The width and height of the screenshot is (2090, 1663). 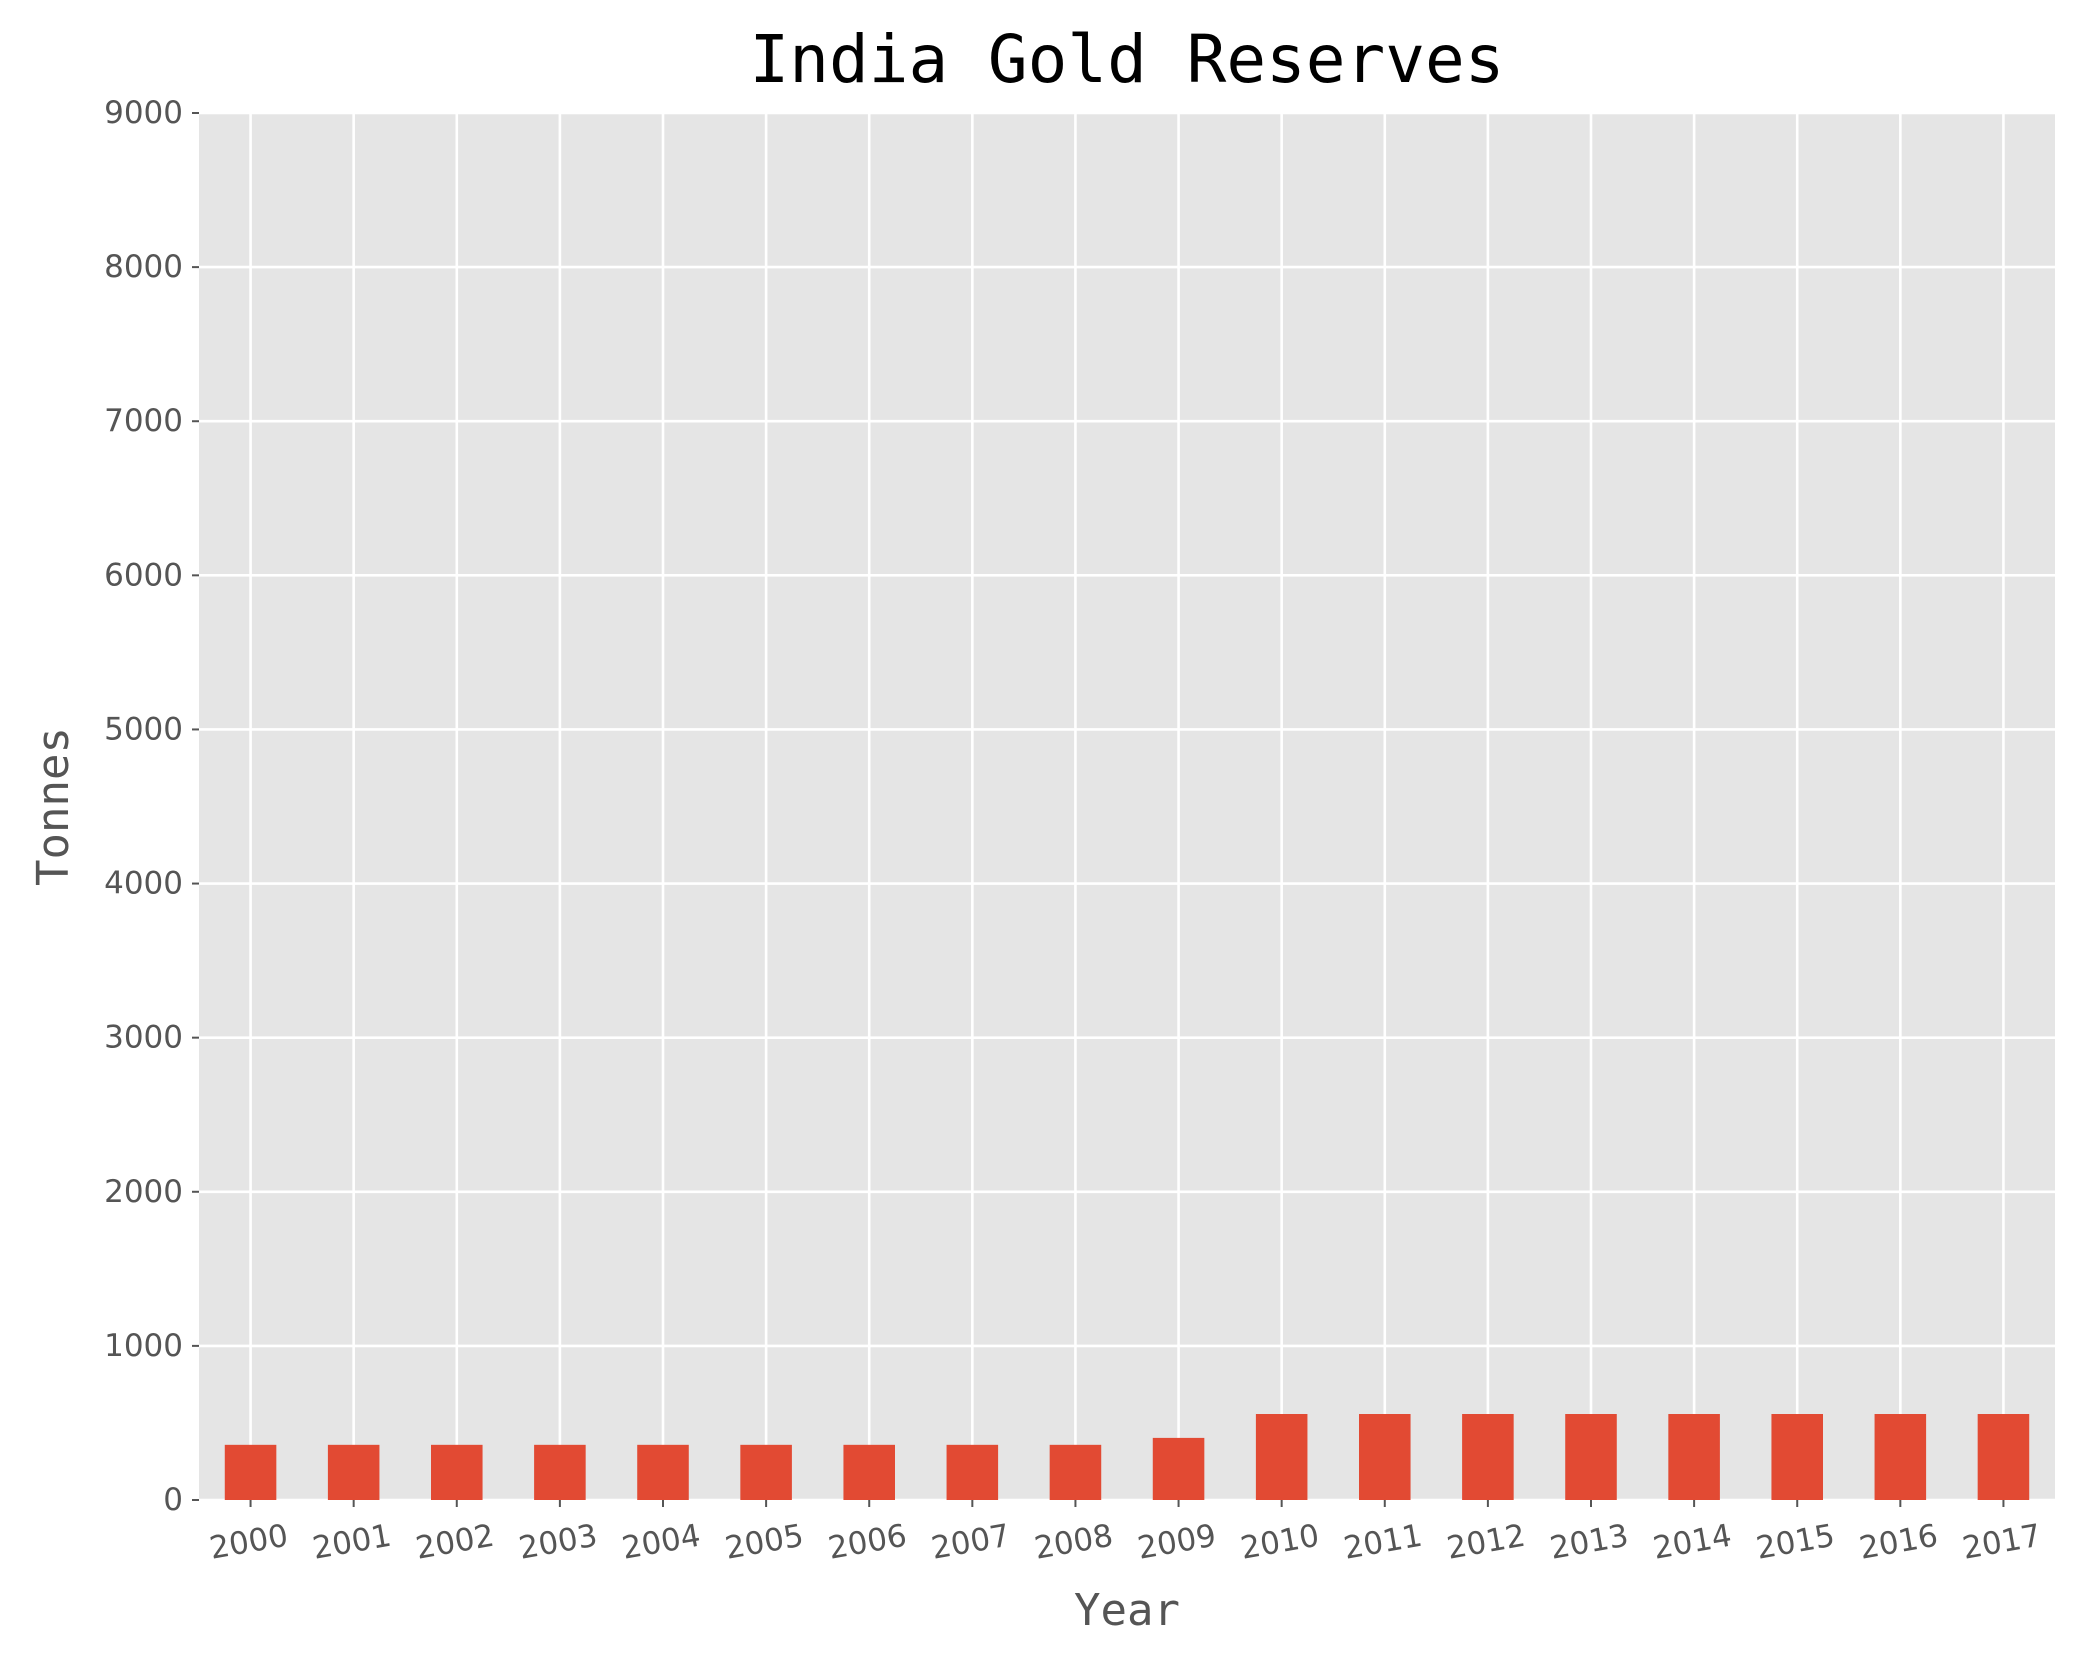 What do you see at coordinates (455, 1542) in the screenshot?
I see `x-tick-label: 2002` at bounding box center [455, 1542].